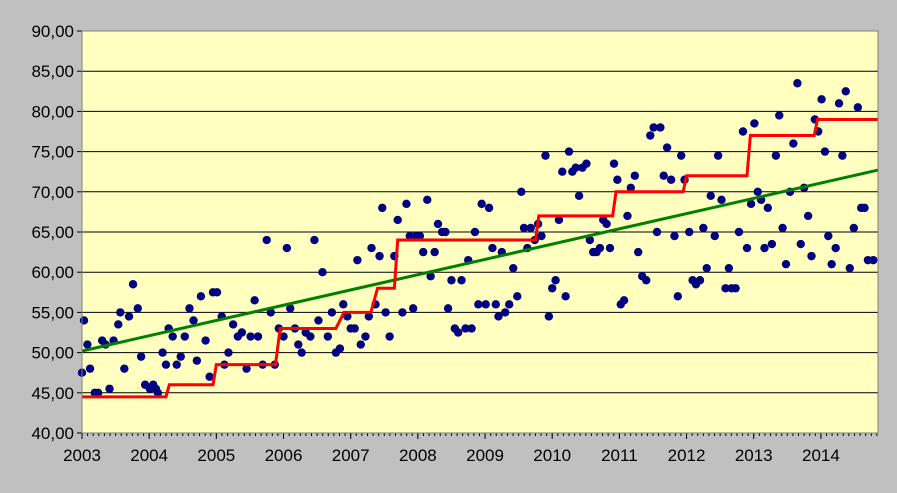 The width and height of the screenshot is (897, 493). What do you see at coordinates (52, 71) in the screenshot?
I see `y-tick-label: 85,00` at bounding box center [52, 71].